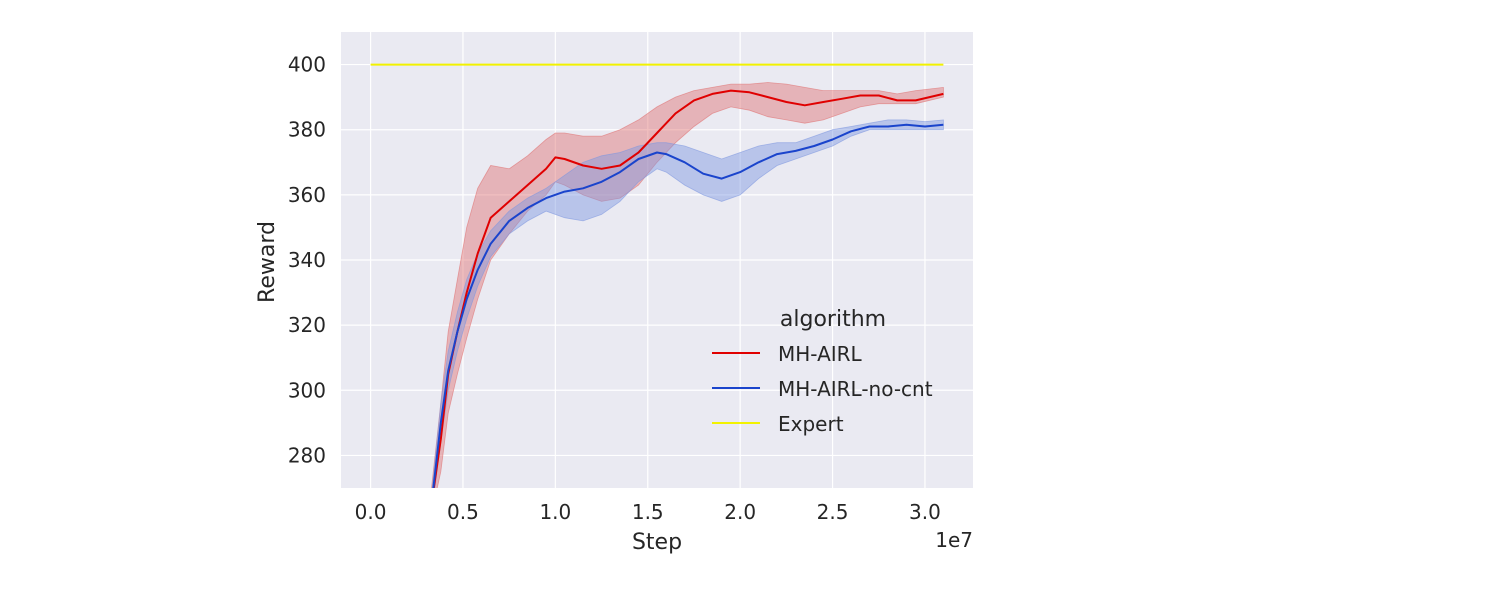 Image resolution: width=1500 pixels, height=600 pixels. What do you see at coordinates (555, 512) in the screenshot?
I see `x-tick-label: 1.0` at bounding box center [555, 512].